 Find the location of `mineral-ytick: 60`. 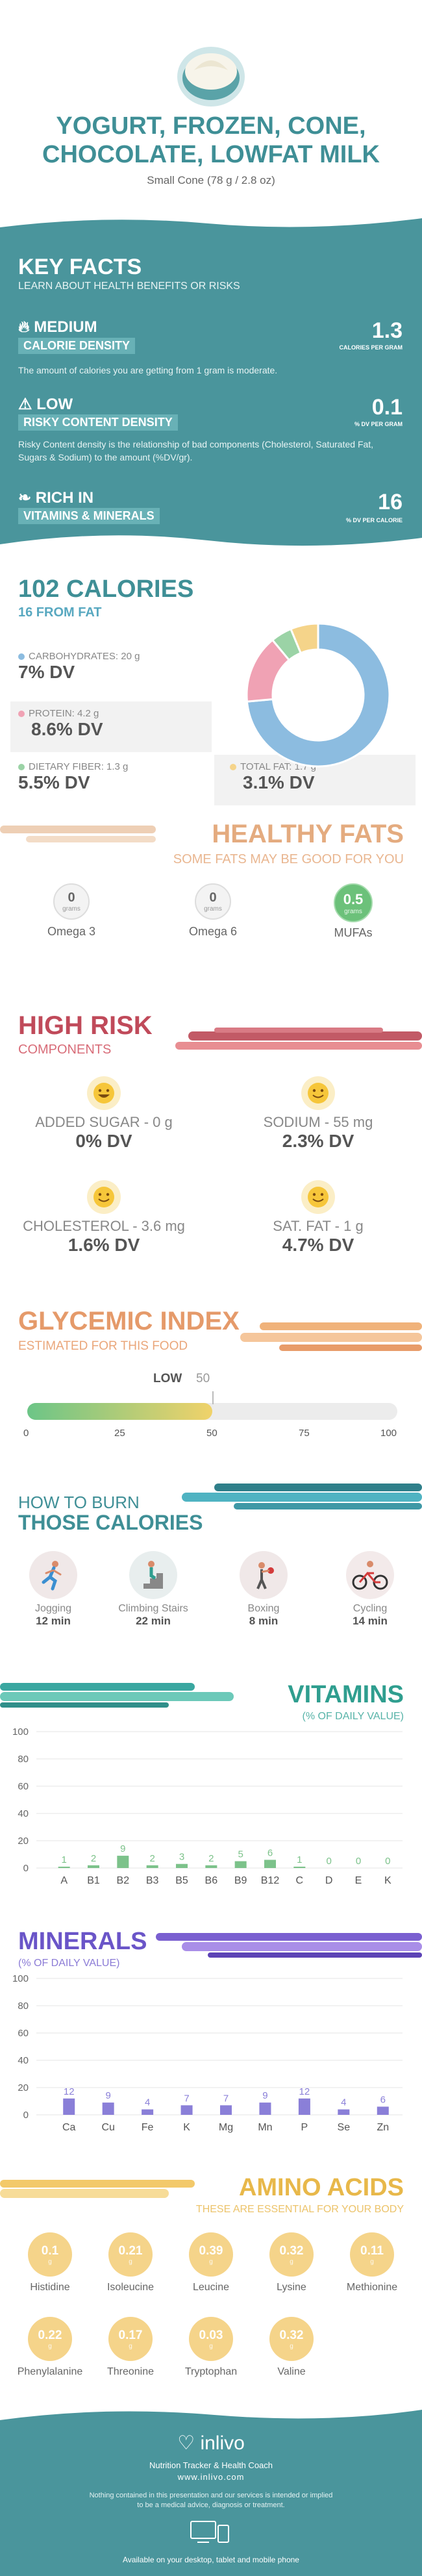

mineral-ytick: 60 is located at coordinates (24, 2033).